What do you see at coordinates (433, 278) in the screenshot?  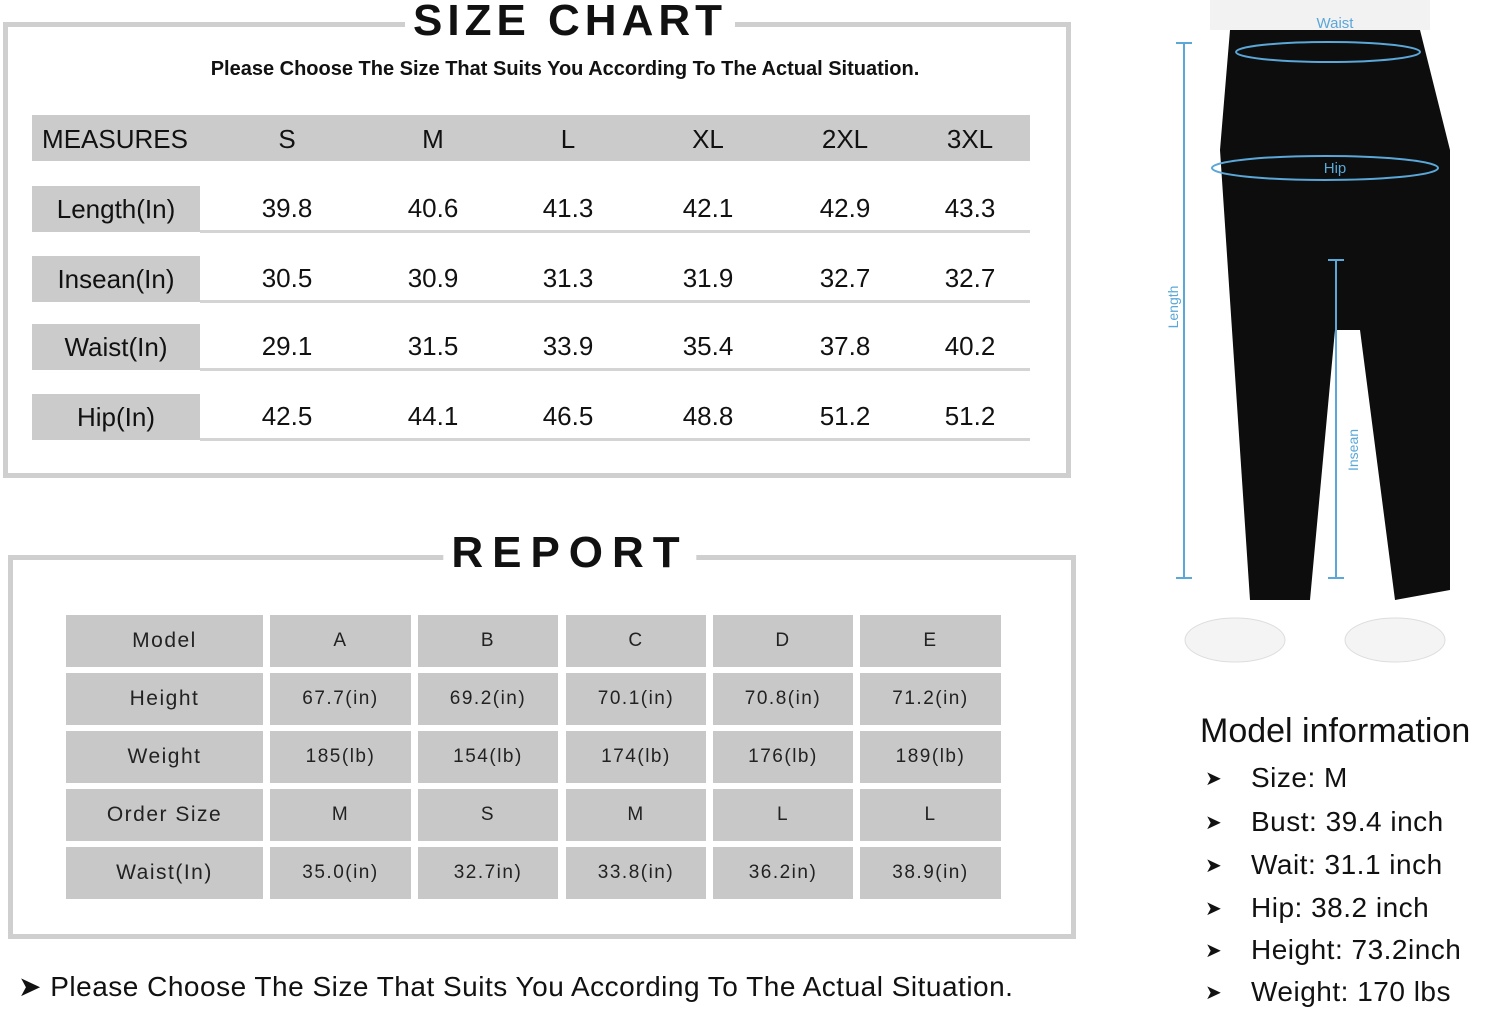 I see `size-value: 30.9` at bounding box center [433, 278].